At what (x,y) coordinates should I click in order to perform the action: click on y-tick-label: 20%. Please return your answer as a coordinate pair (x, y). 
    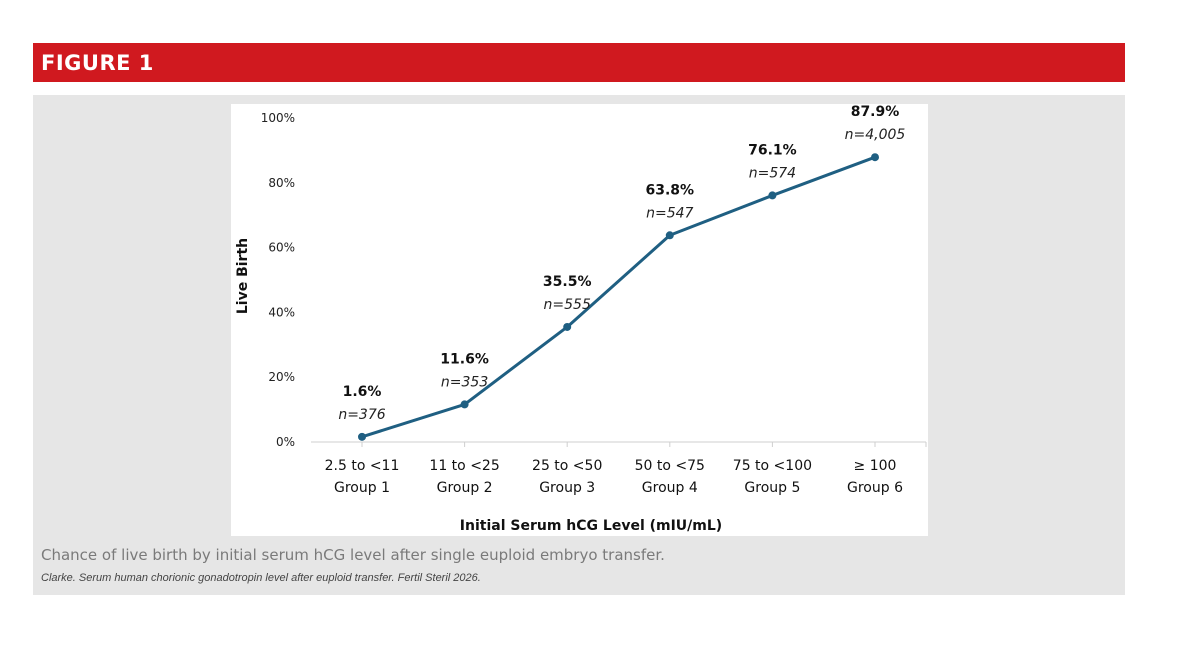
    Looking at the image, I should click on (281, 377).